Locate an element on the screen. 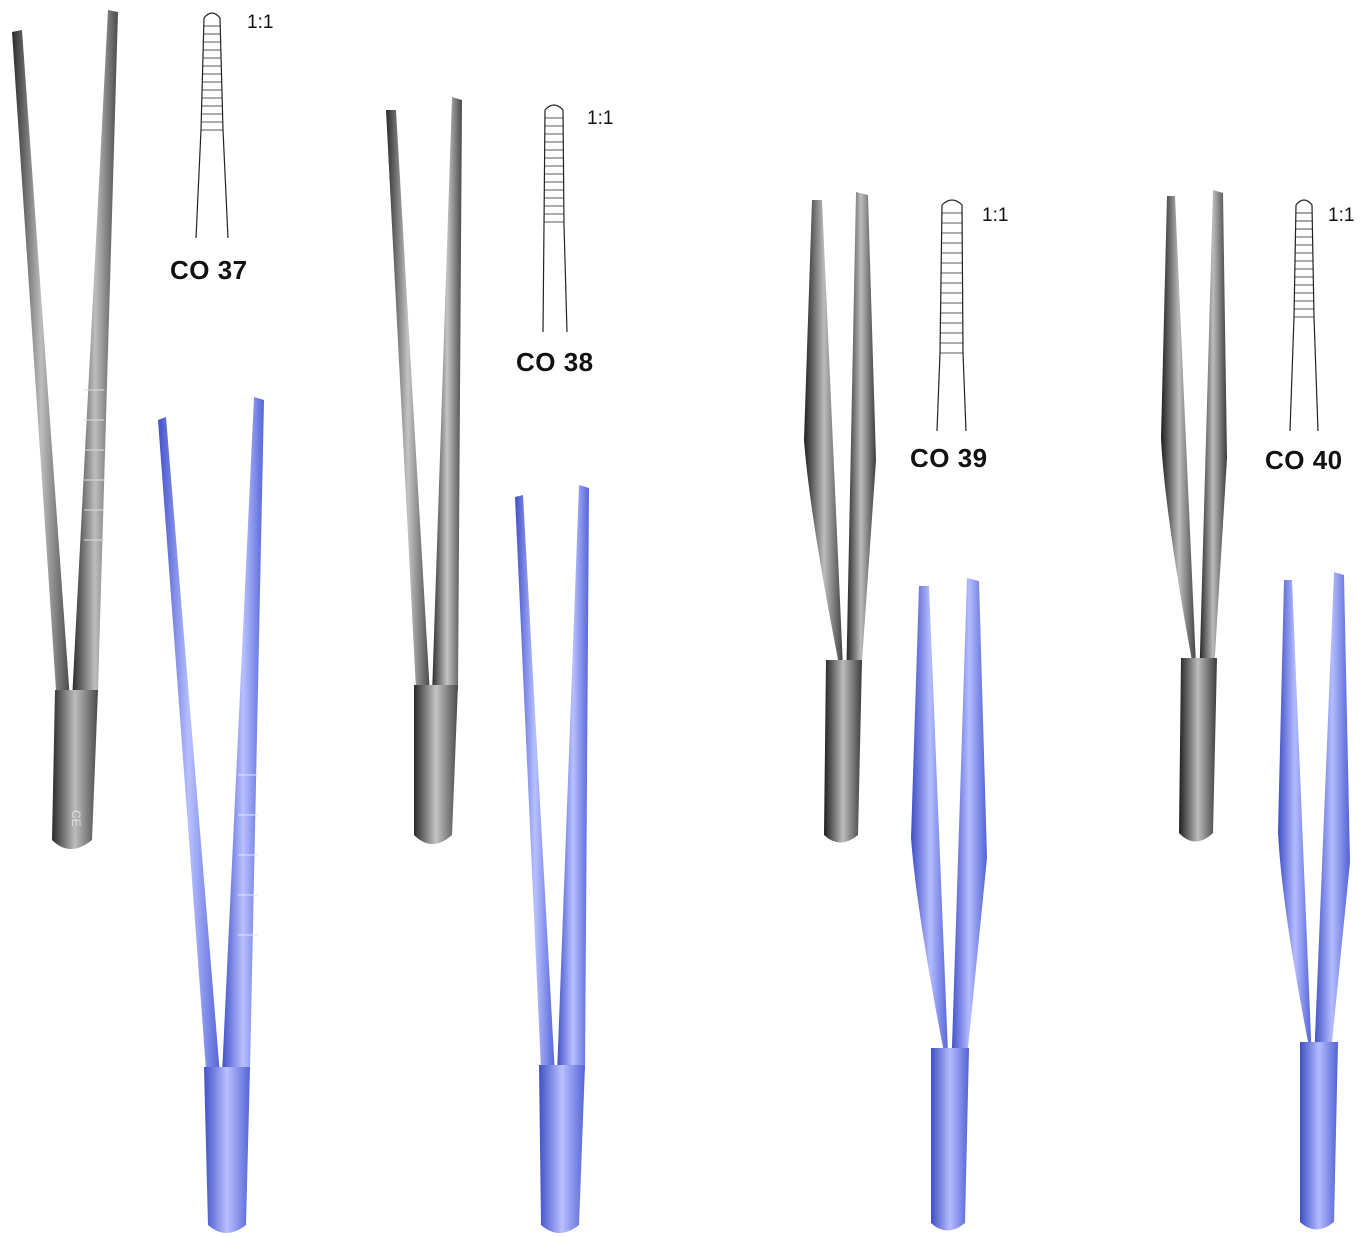 The width and height of the screenshot is (1370, 1237). code-label-co37: CO 37 is located at coordinates (209, 270).